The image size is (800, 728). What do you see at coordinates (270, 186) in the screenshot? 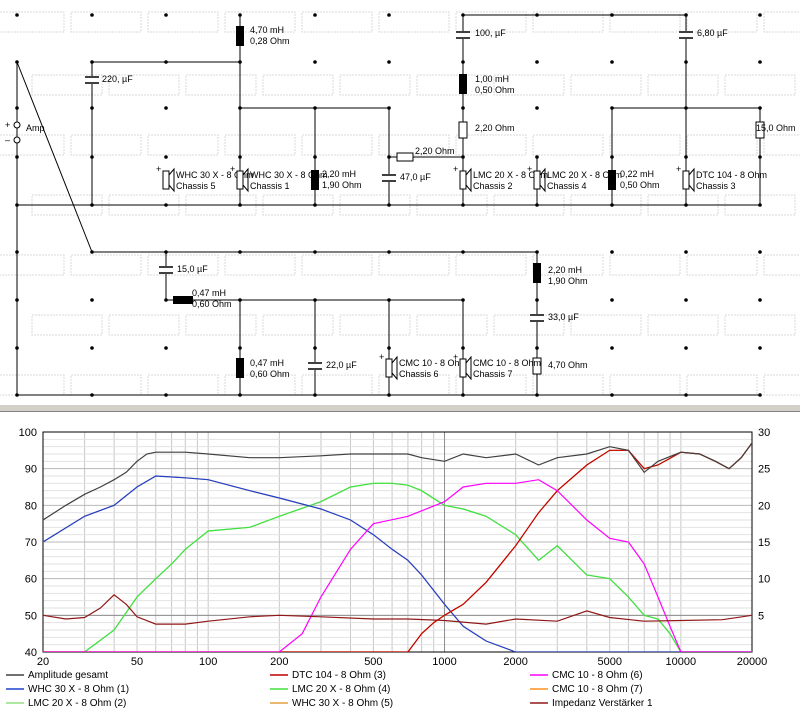
I see `driver-chassis: Chassis 1` at bounding box center [270, 186].